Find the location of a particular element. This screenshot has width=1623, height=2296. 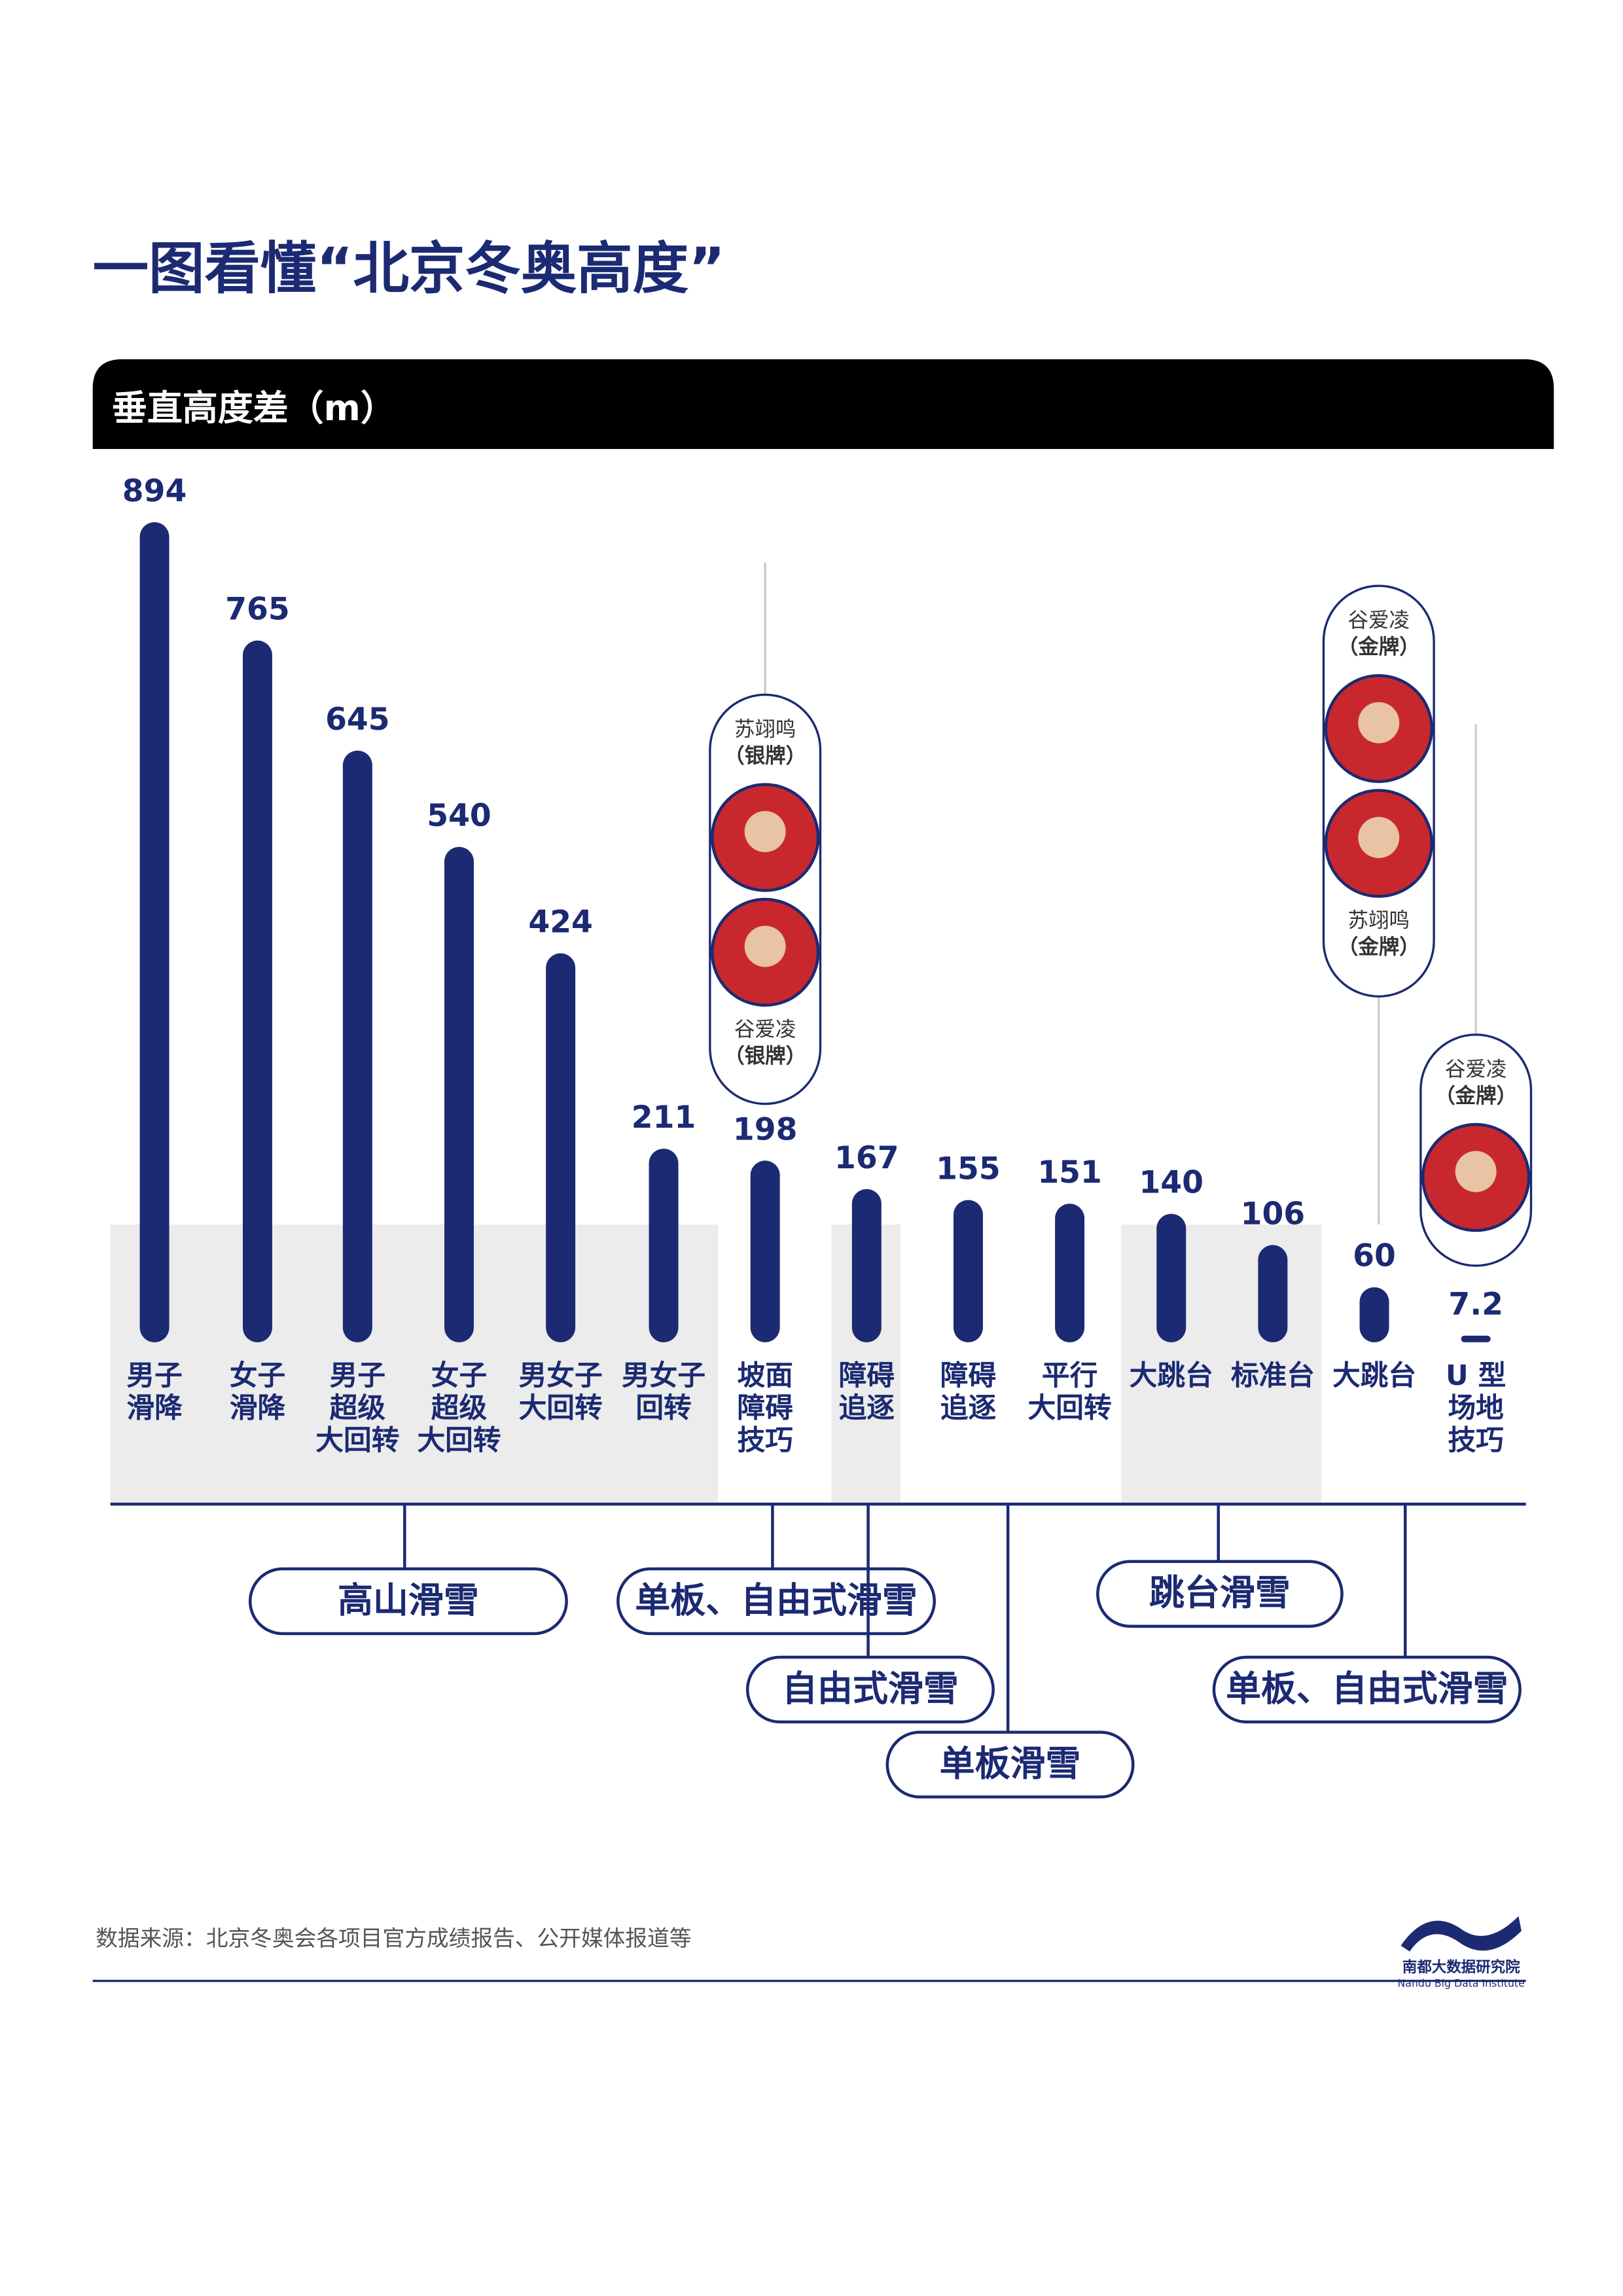

group-backgrounds is located at coordinates (716, 1364).